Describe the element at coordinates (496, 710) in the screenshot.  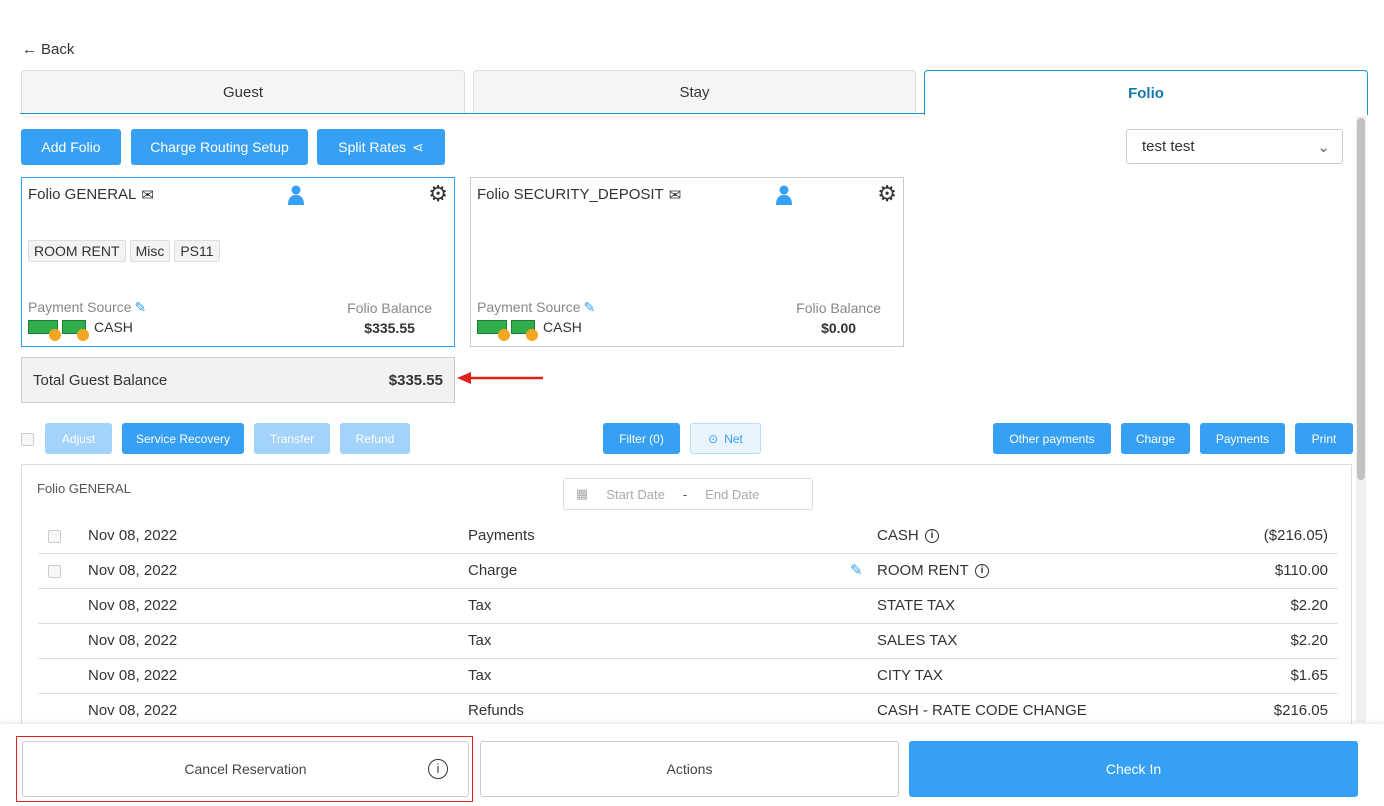
I see `row-type: Refunds` at that location.